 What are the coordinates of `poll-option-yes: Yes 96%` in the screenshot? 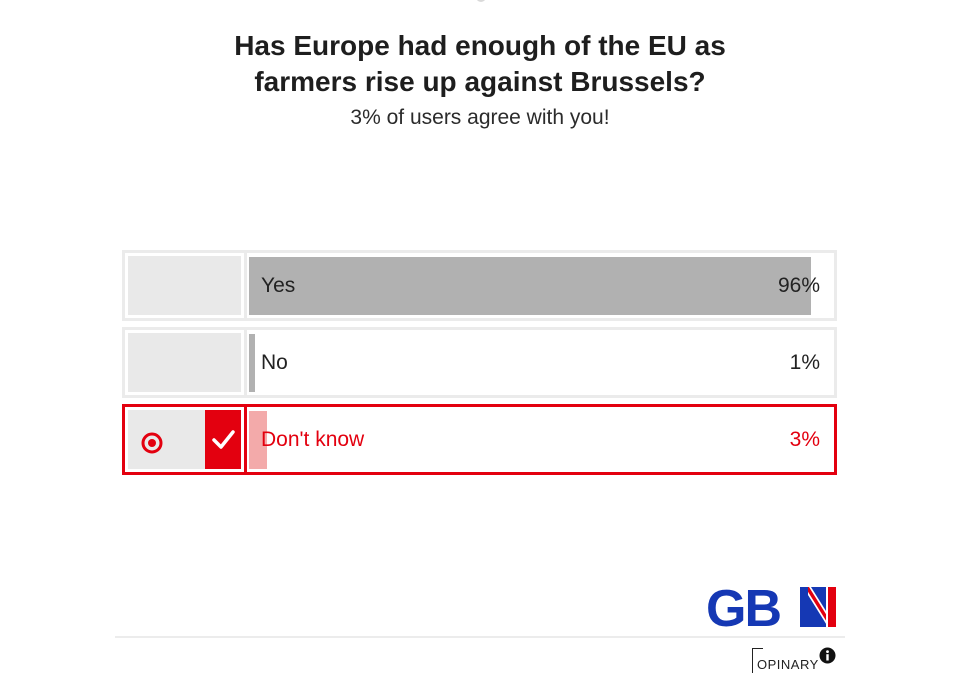 It's located at (479, 285).